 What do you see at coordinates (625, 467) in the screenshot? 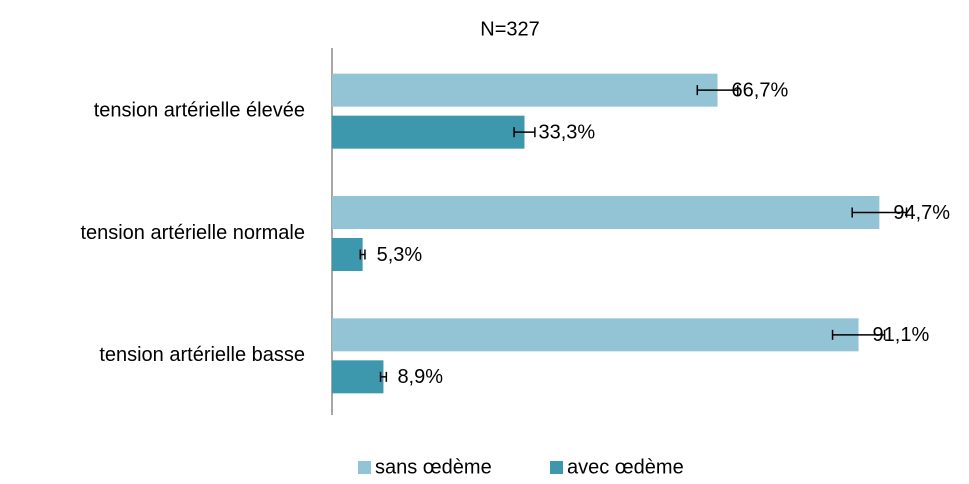
I see `legend-label: avec œdème` at bounding box center [625, 467].